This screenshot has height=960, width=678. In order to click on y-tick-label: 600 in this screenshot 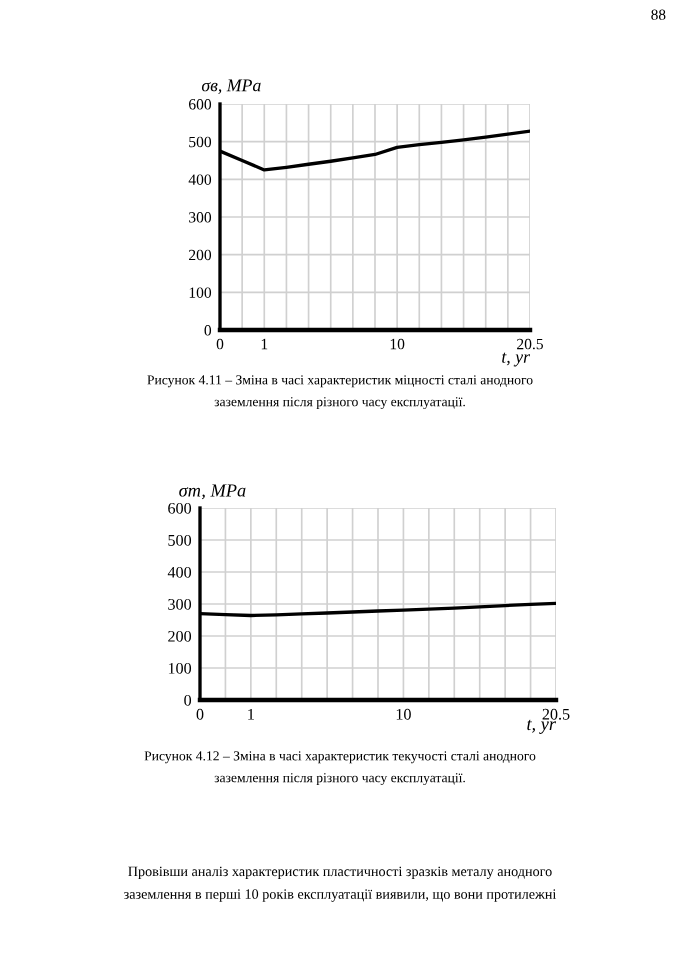, I will do `click(180, 508)`.